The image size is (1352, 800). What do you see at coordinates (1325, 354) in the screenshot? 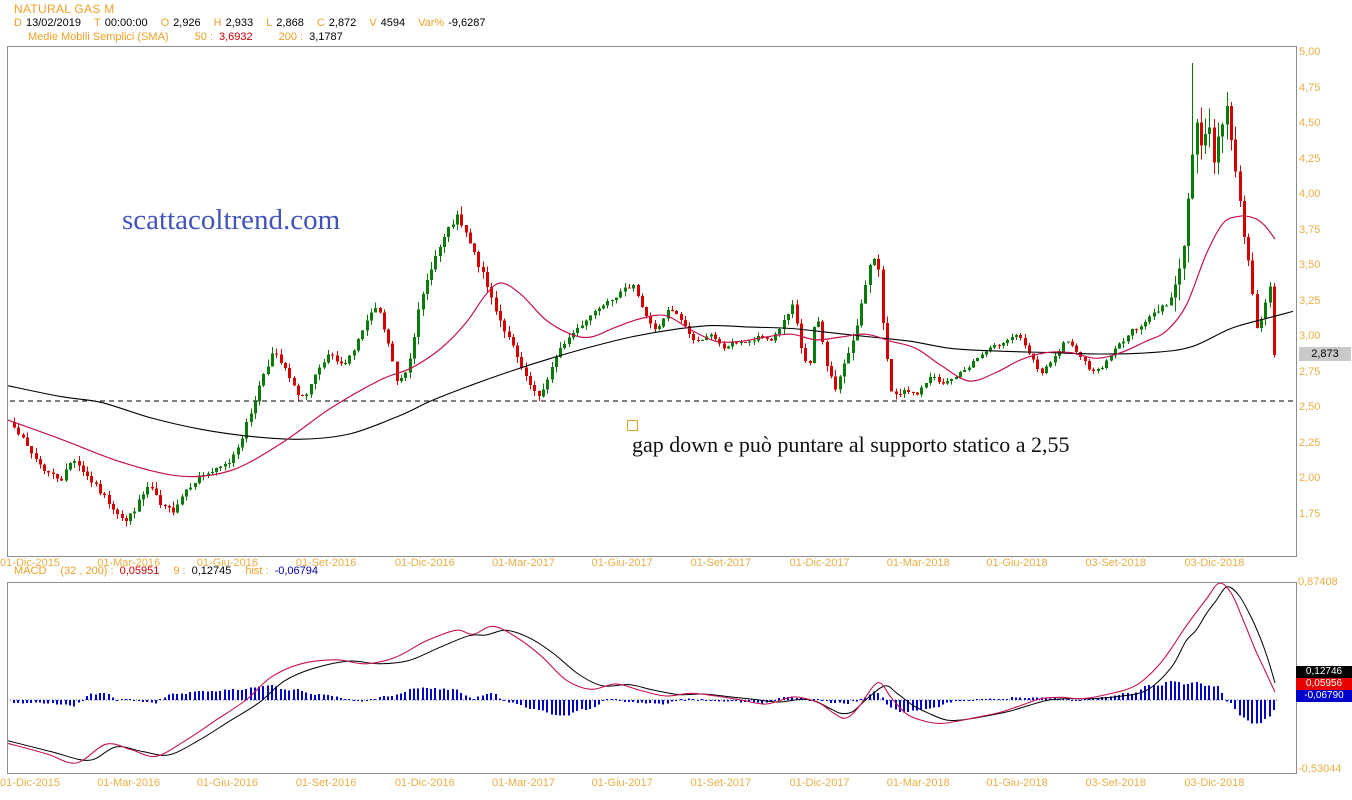
I see `last-price-badge: 2,873` at bounding box center [1325, 354].